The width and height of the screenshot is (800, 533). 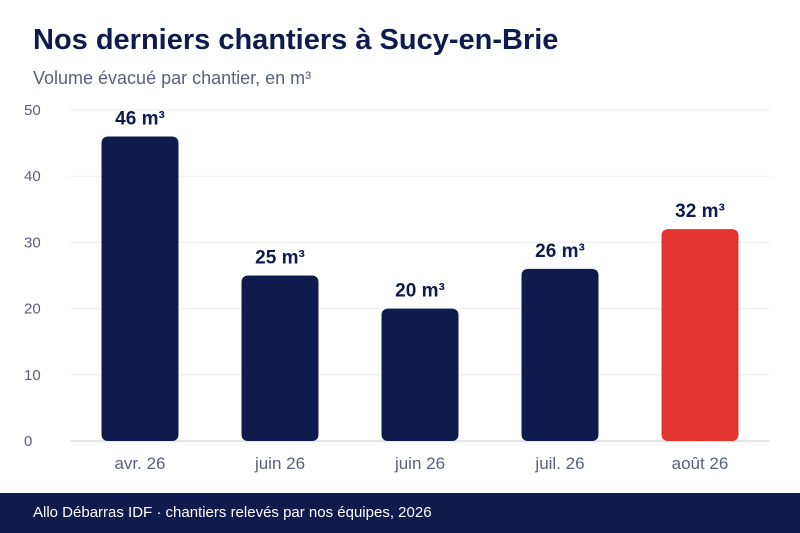 I want to click on y-tick-label: 0, so click(x=28, y=441).